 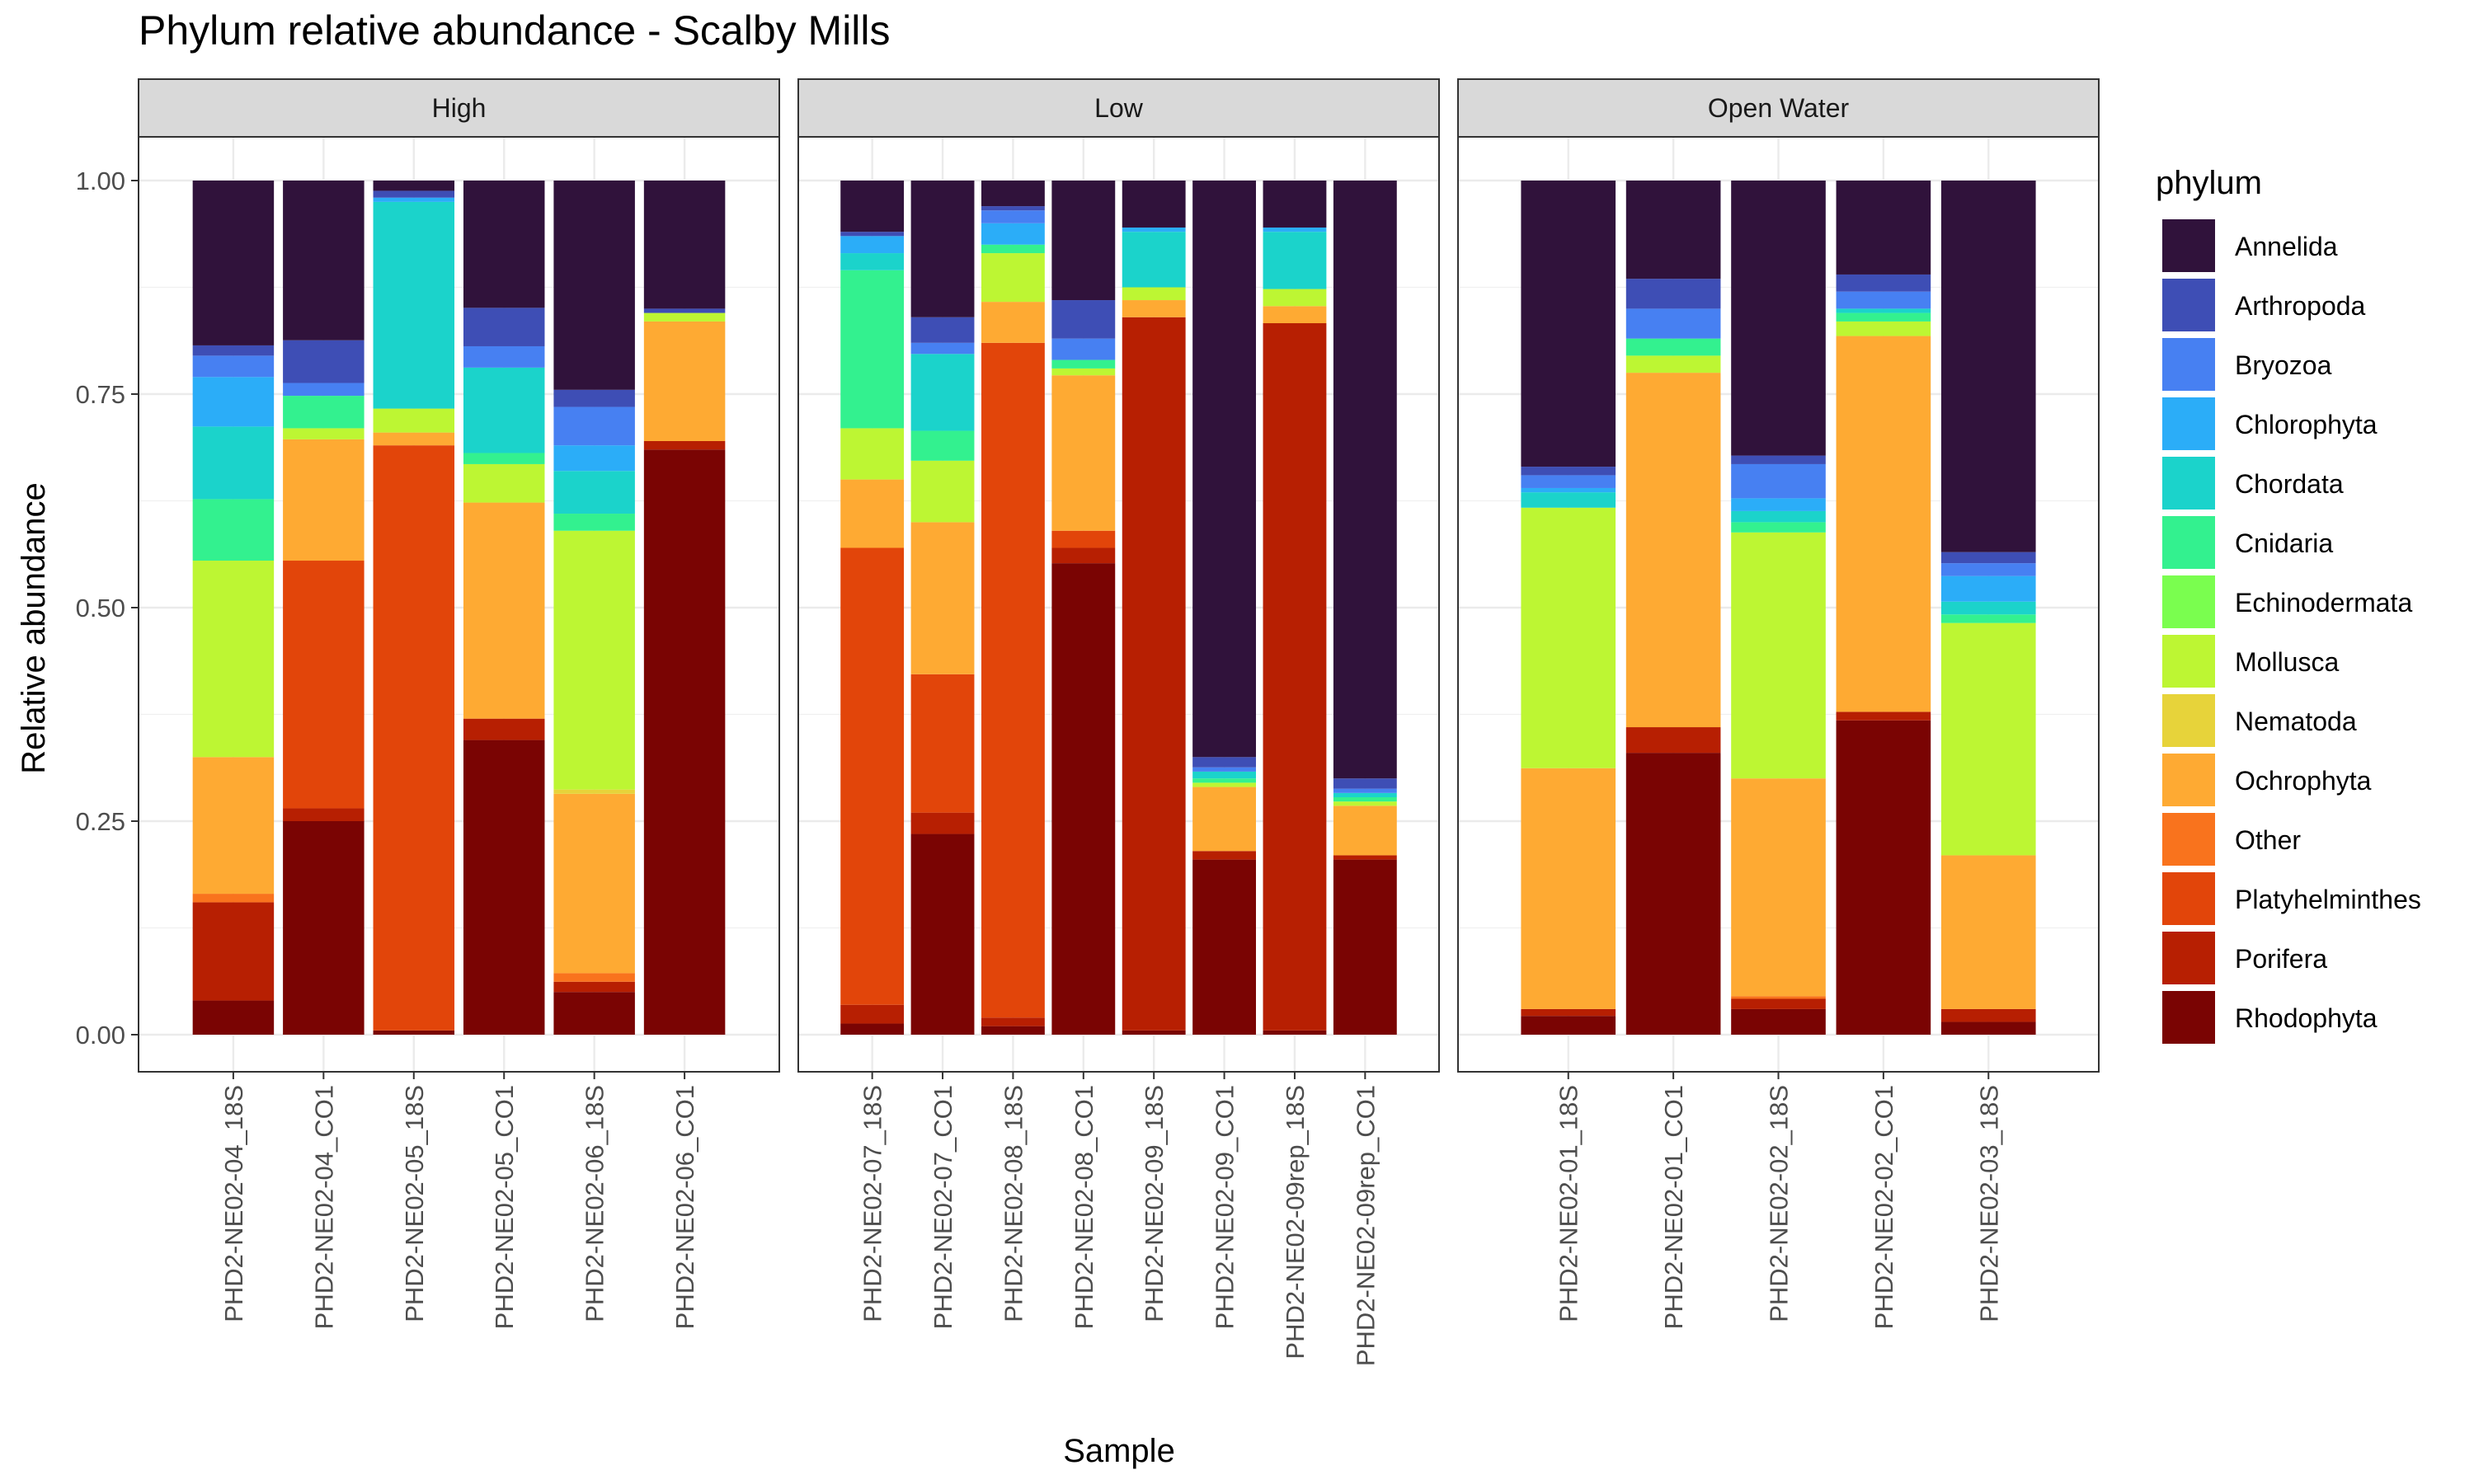 What do you see at coordinates (2306, 424) in the screenshot?
I see `legend-label: Chlorophyta` at bounding box center [2306, 424].